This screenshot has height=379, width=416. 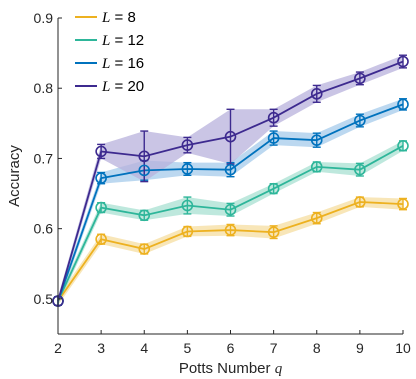 I want to click on legend-label: L = 16, so click(x=122, y=63).